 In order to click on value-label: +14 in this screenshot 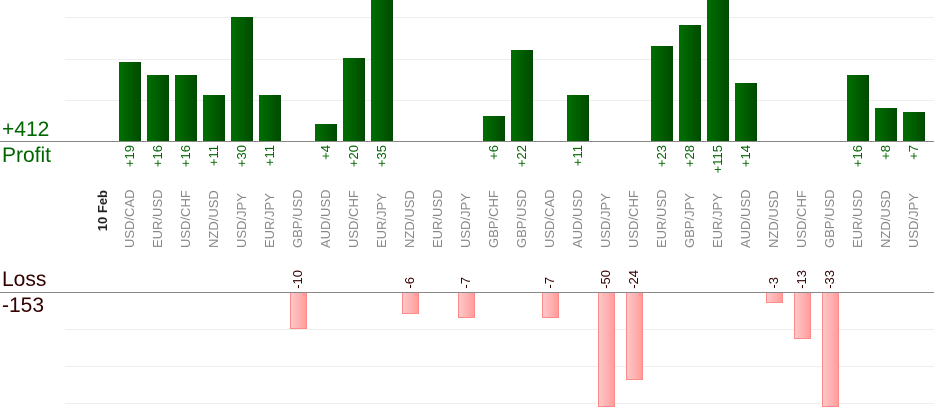, I will do `click(745, 156)`.